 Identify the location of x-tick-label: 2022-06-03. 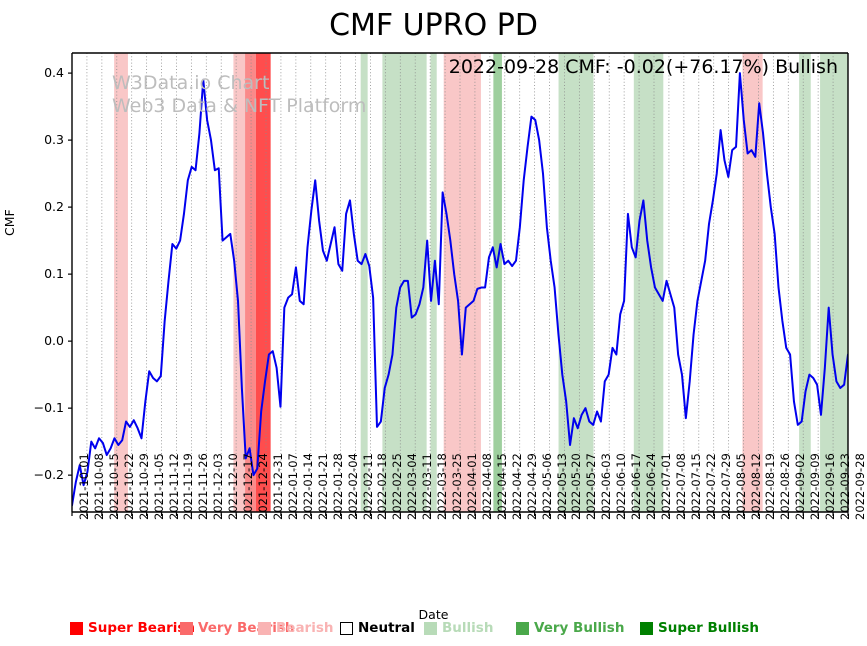
(606, 486).